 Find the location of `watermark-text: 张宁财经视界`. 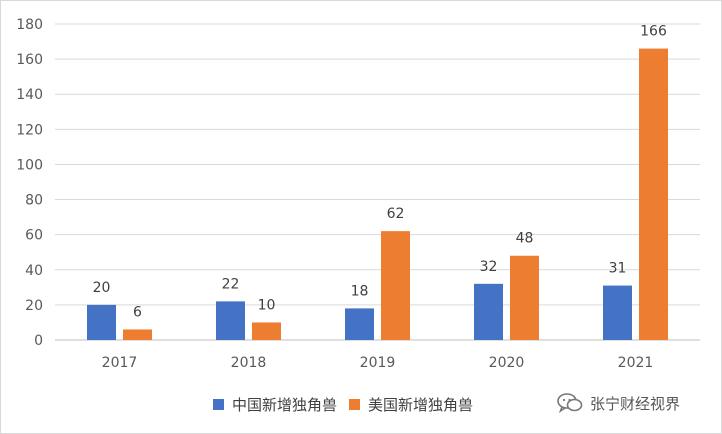

watermark-text: 张宁财经视界 is located at coordinates (635, 403).